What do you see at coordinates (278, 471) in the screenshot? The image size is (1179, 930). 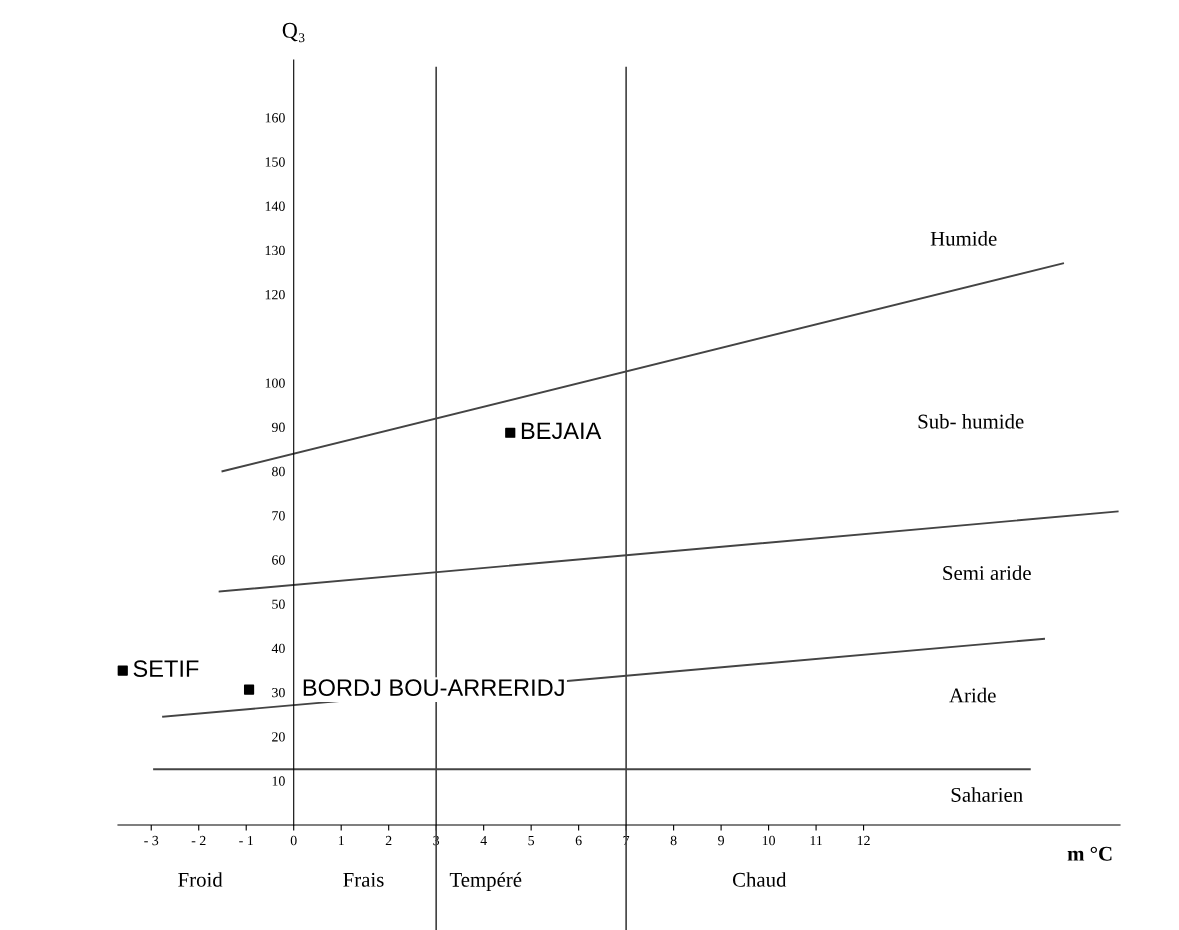 I see `y-tick-label: 80` at bounding box center [278, 471].